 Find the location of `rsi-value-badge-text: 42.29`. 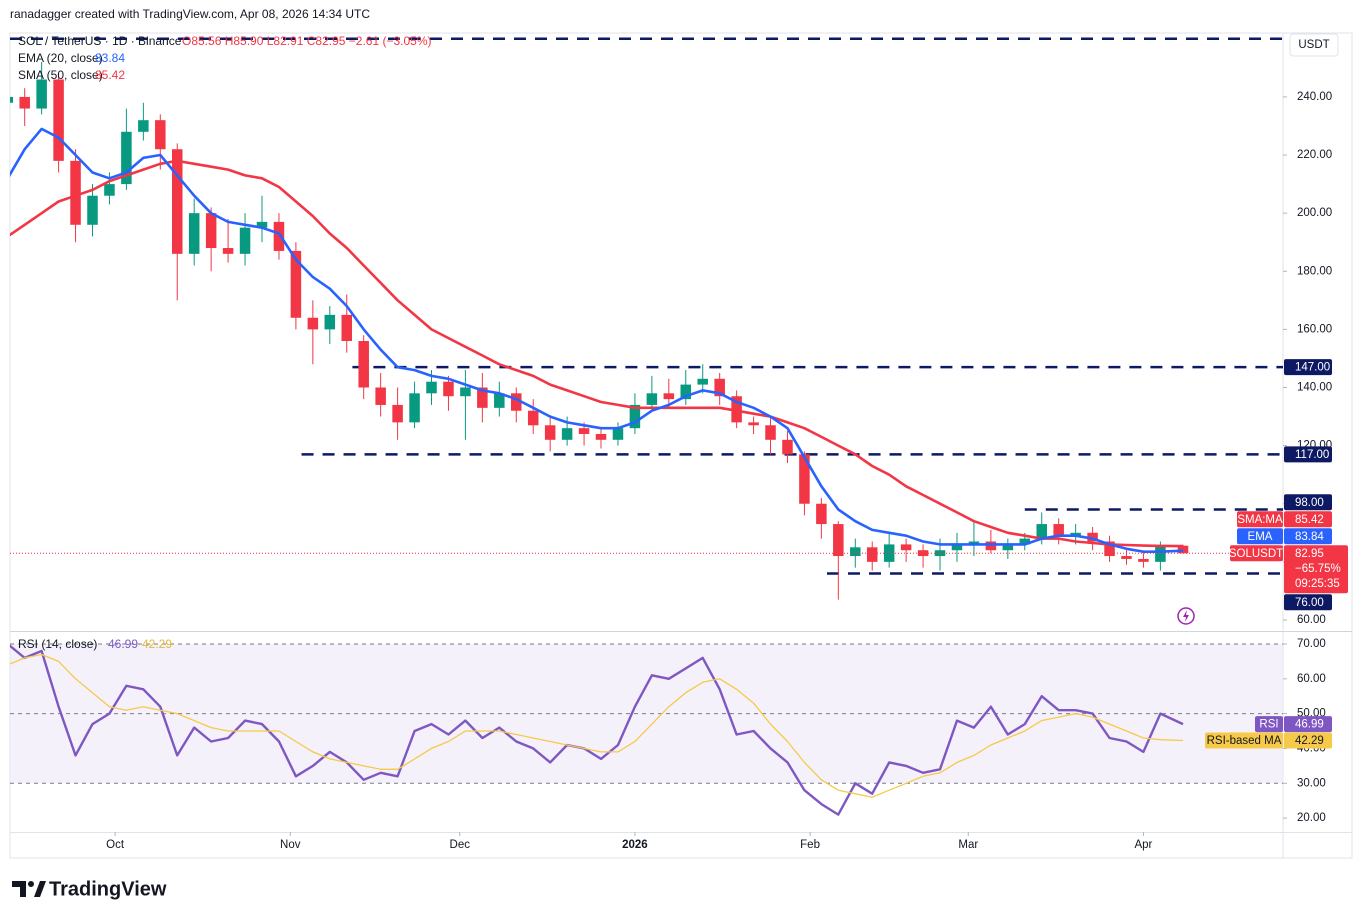

rsi-value-badge-text: 42.29 is located at coordinates (1309, 741).